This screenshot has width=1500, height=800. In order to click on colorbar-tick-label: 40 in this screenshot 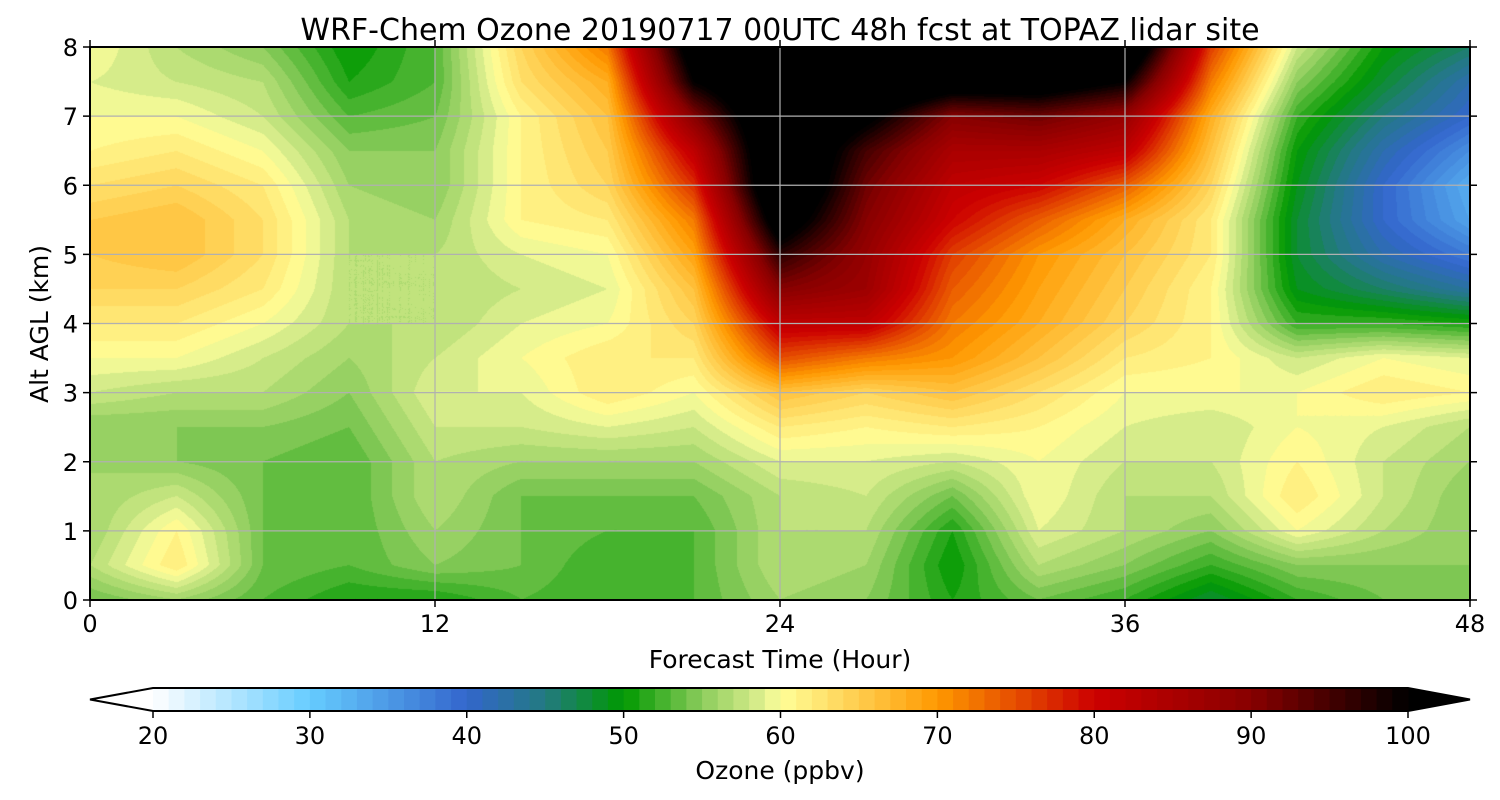, I will do `click(466, 736)`.